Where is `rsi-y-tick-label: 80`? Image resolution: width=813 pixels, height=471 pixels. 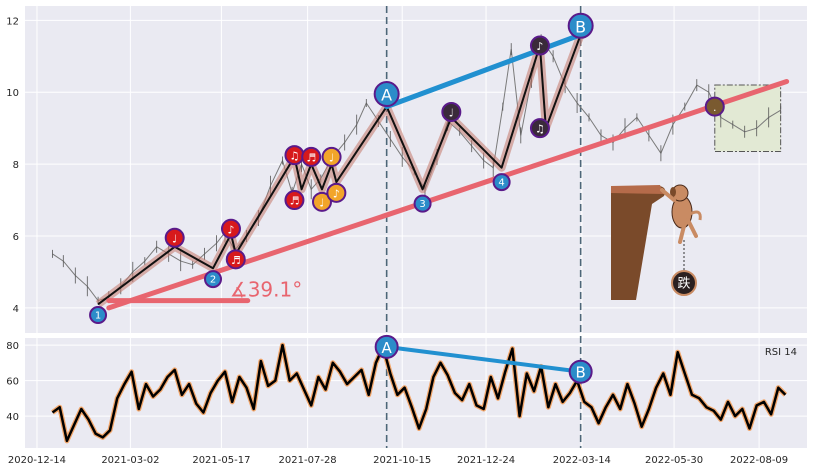
rsi-y-tick-label: 80 is located at coordinates (12, 346).